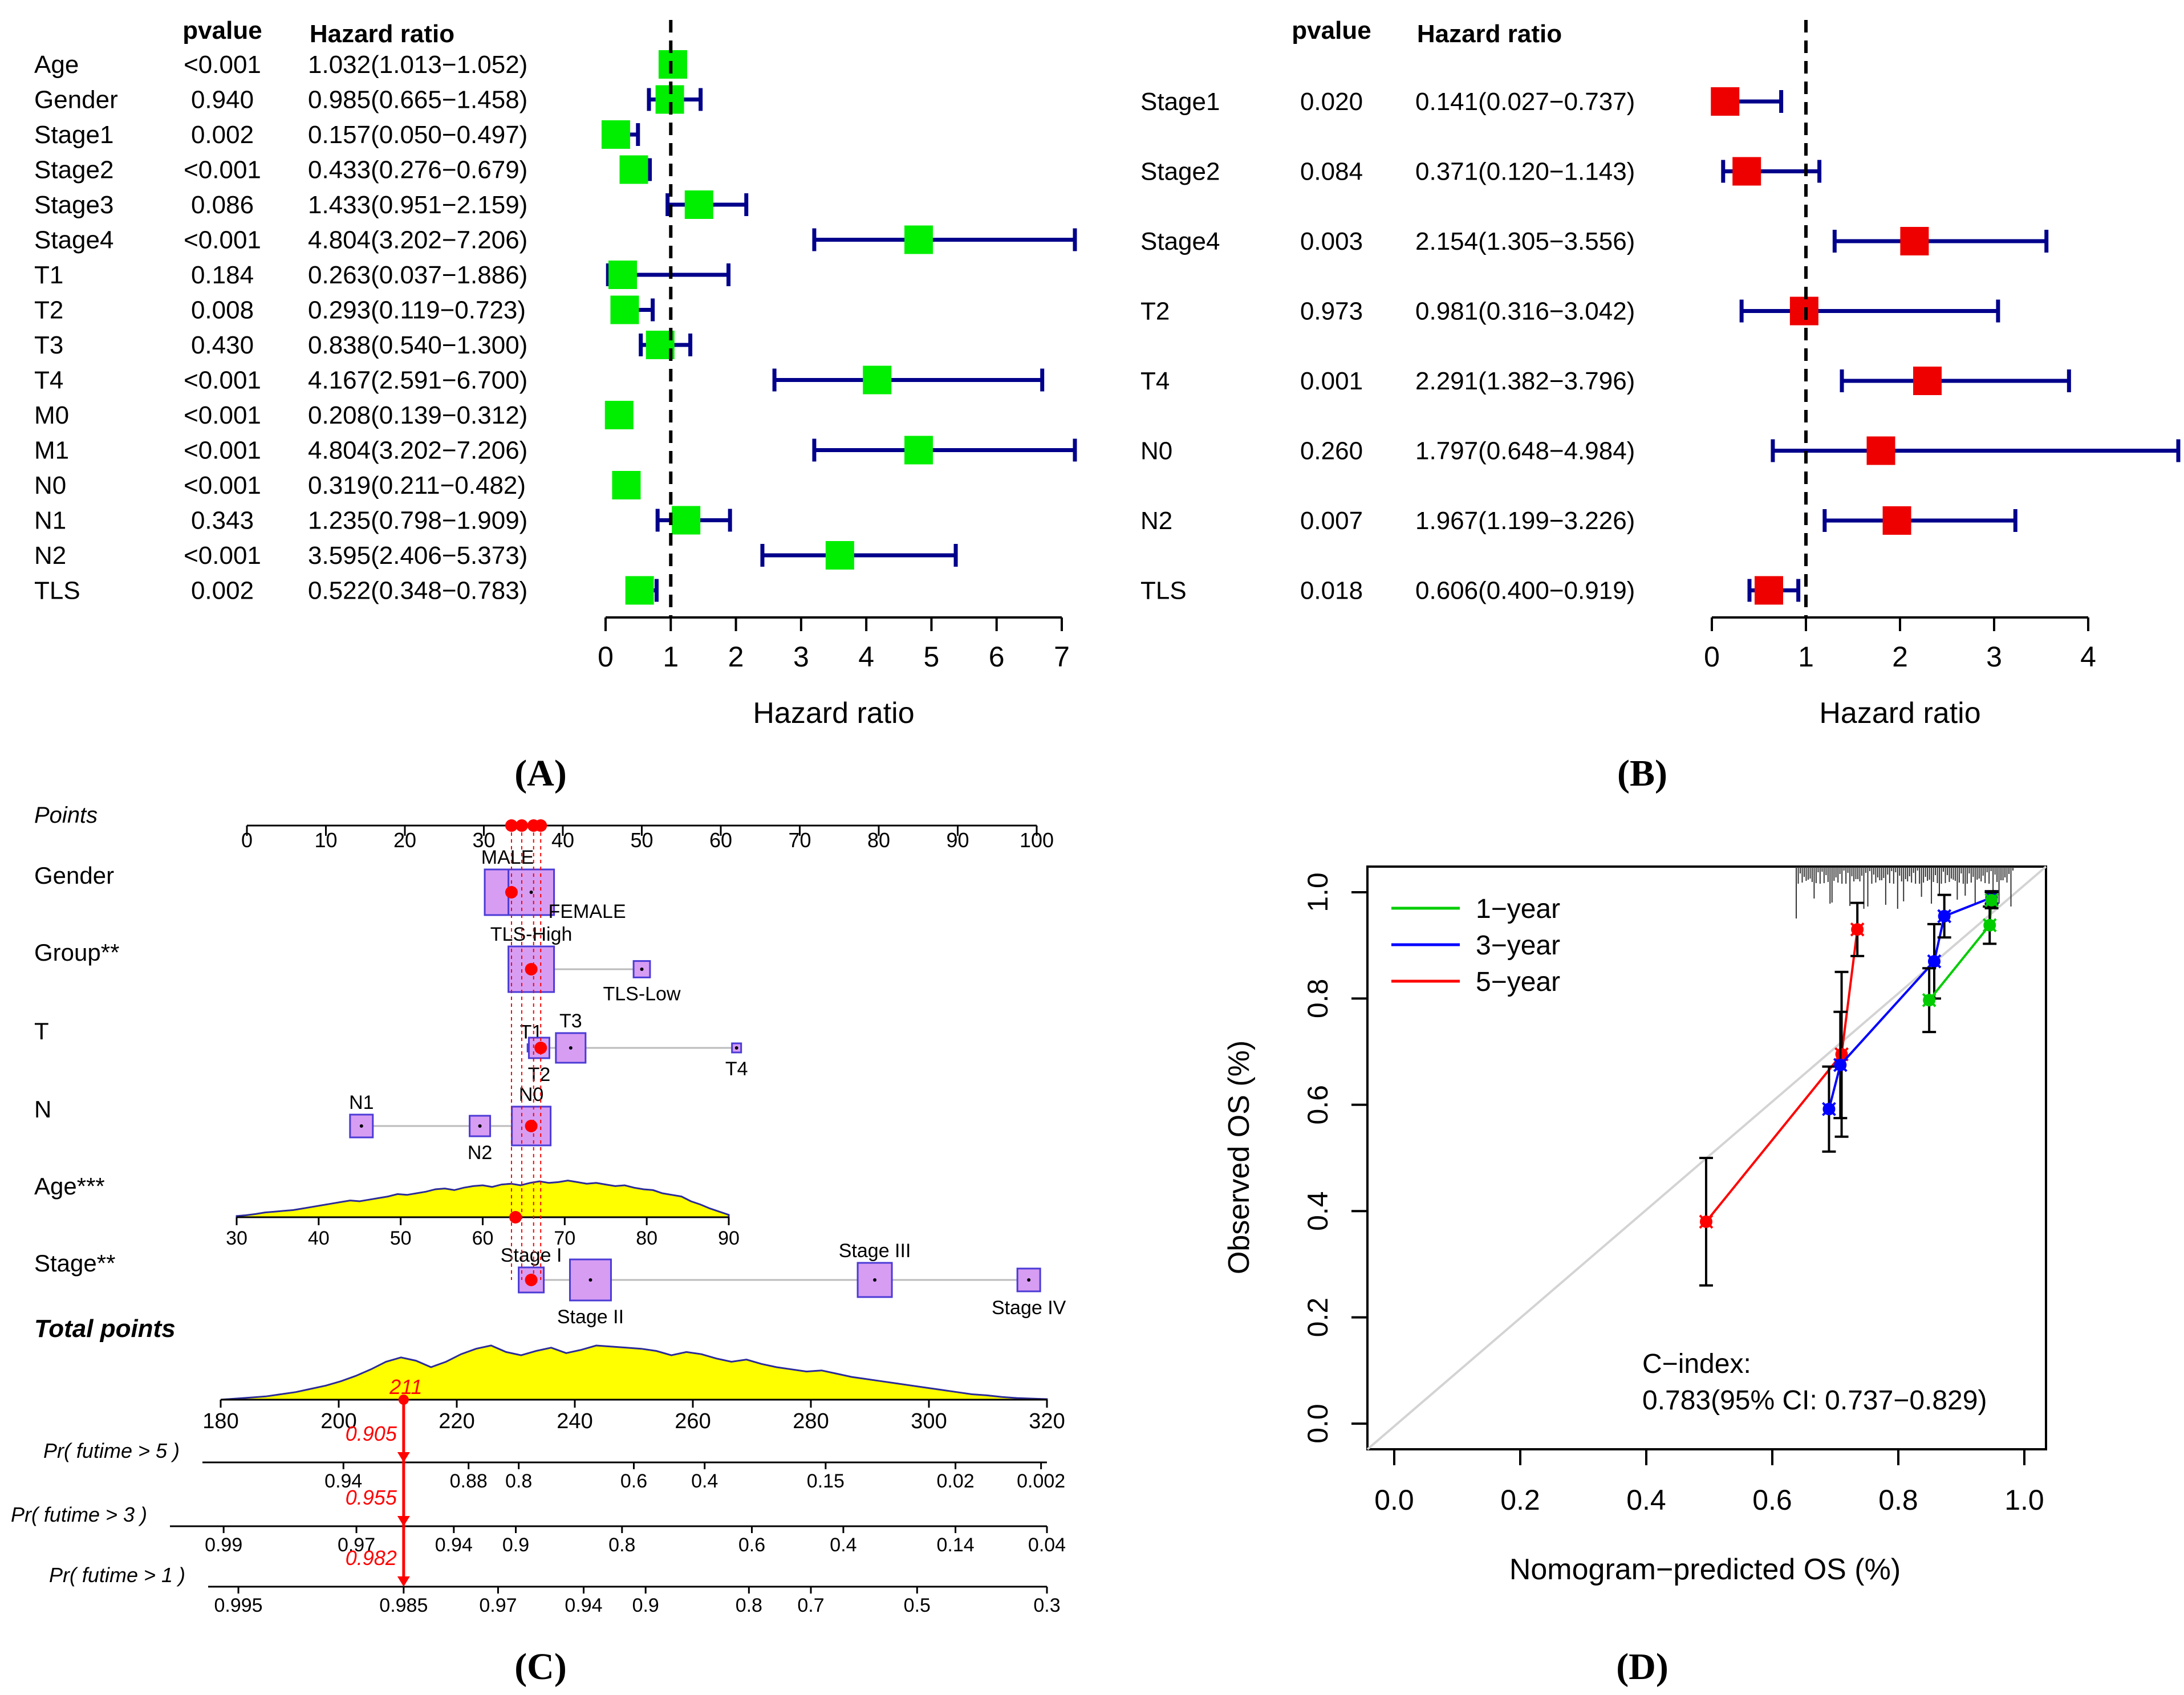 The image size is (2184, 1695). What do you see at coordinates (564, 1238) in the screenshot?
I see `age-tick-label: 70` at bounding box center [564, 1238].